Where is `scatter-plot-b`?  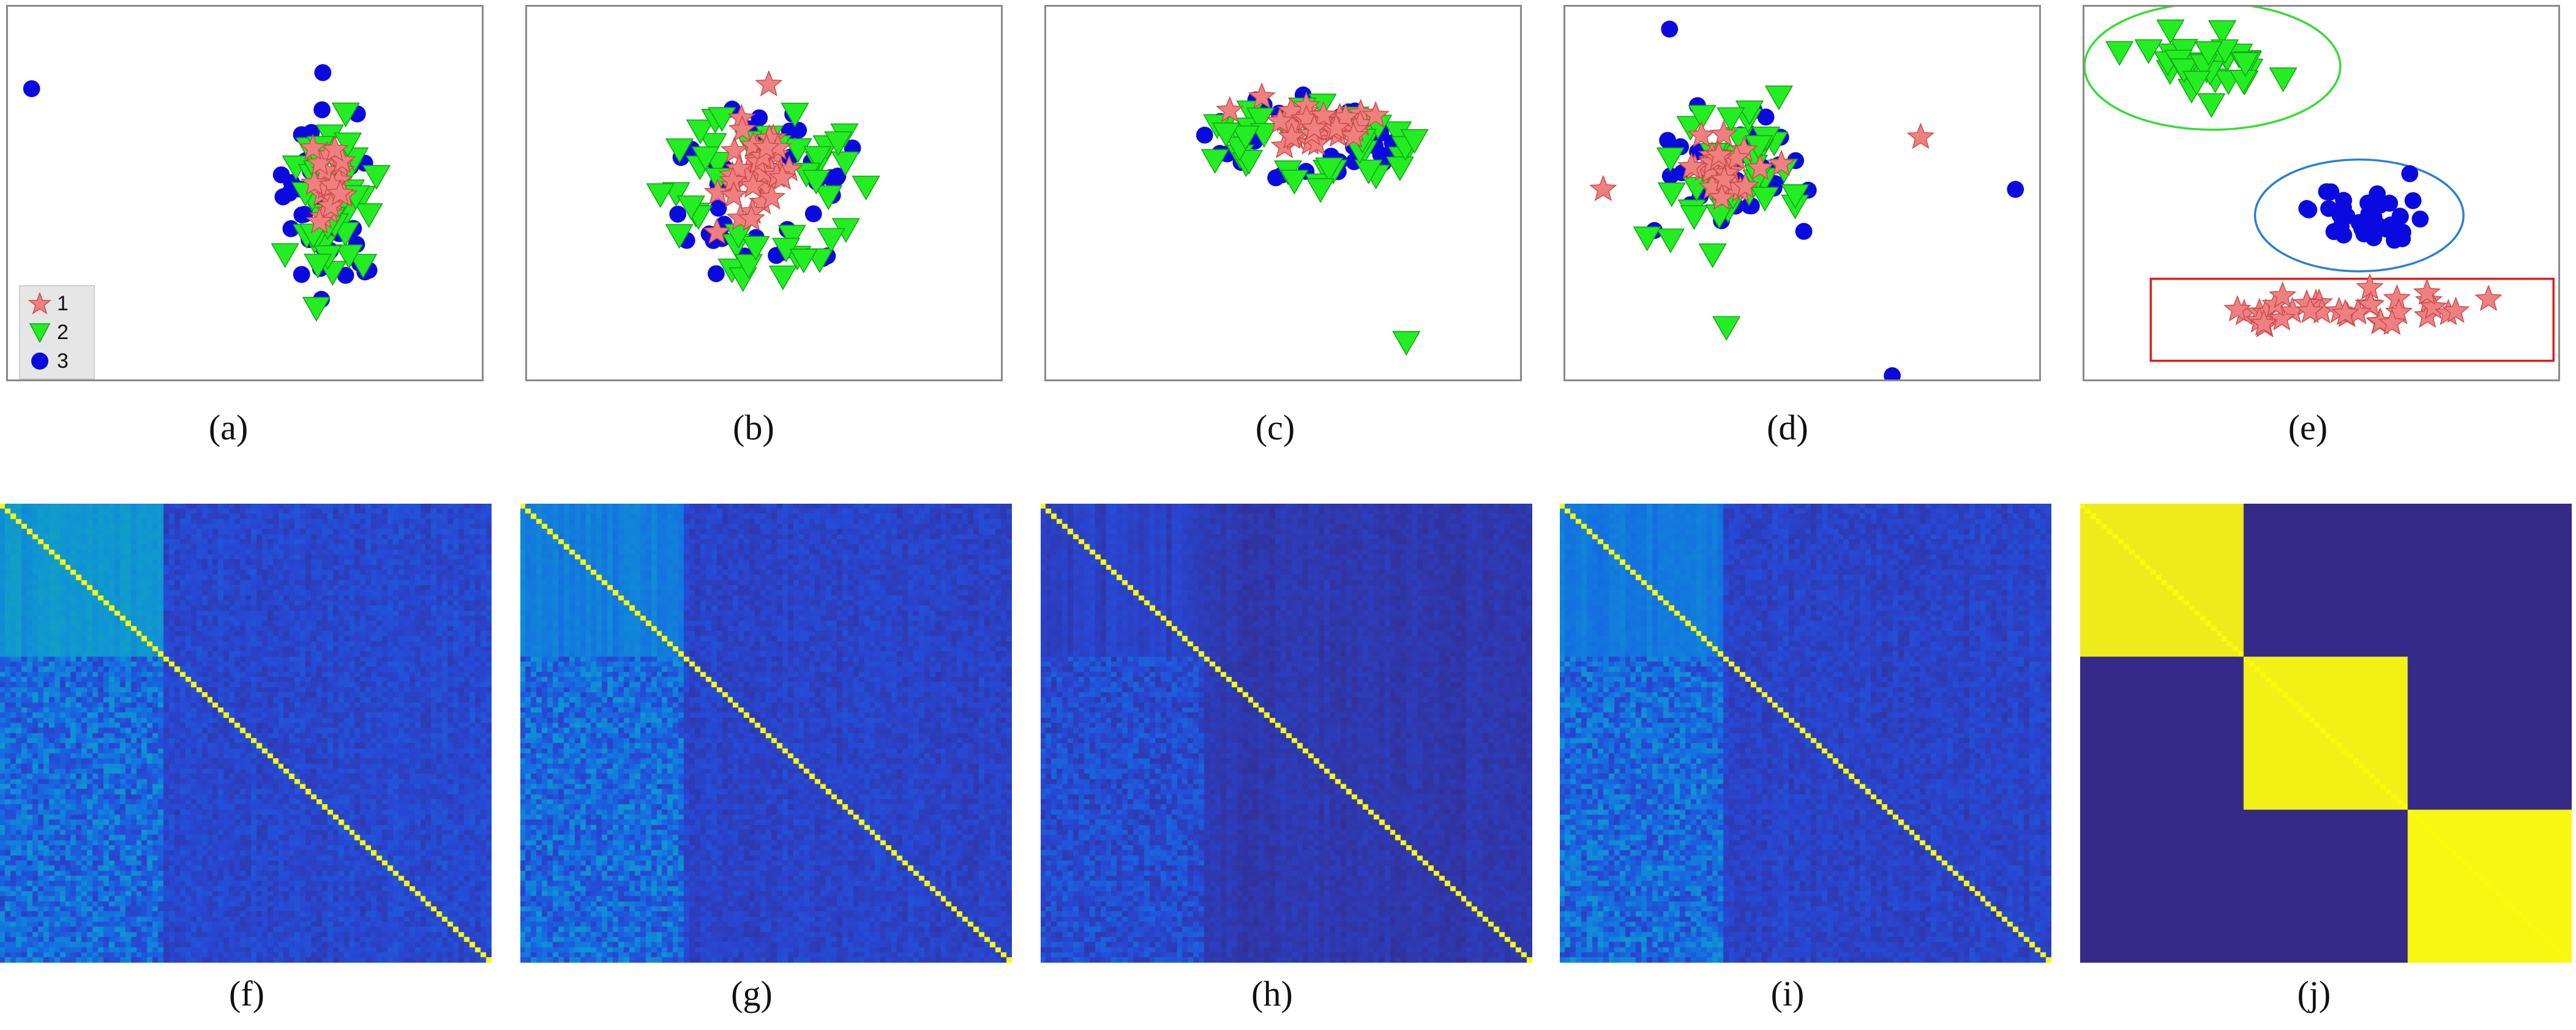
scatter-plot-b is located at coordinates (764, 193).